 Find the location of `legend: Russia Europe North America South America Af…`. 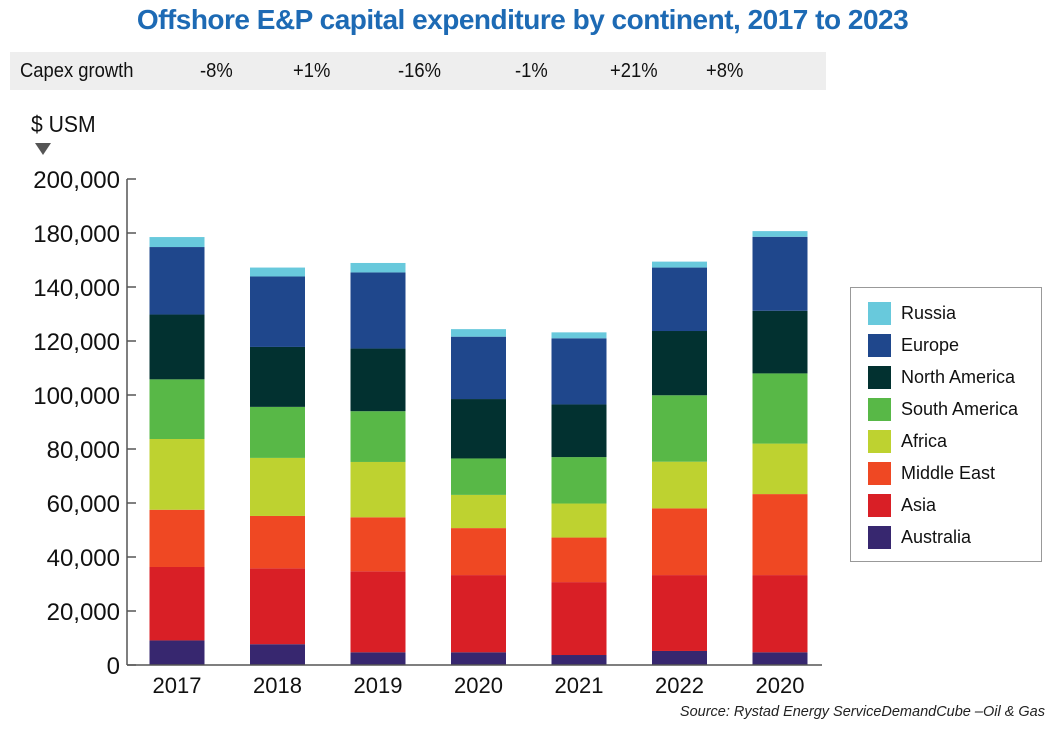

legend: Russia Europe North America South America Af… is located at coordinates (946, 424).